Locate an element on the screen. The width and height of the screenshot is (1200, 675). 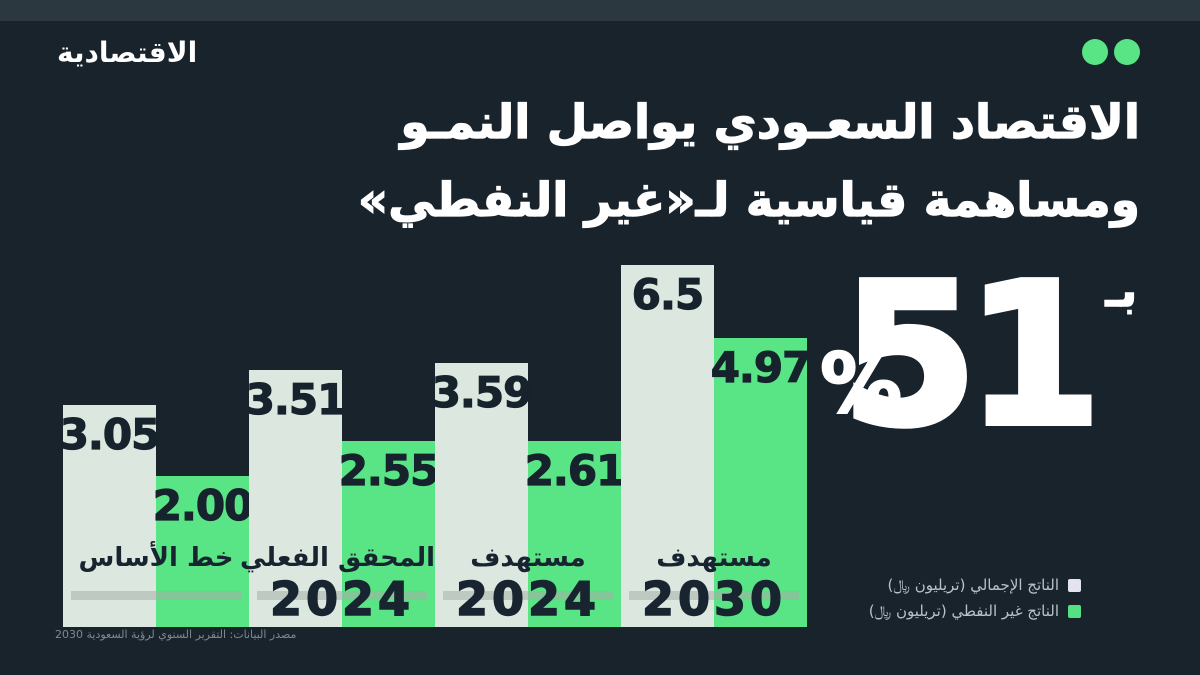
bar-value-label: 2.55 is located at coordinates (389, 470).